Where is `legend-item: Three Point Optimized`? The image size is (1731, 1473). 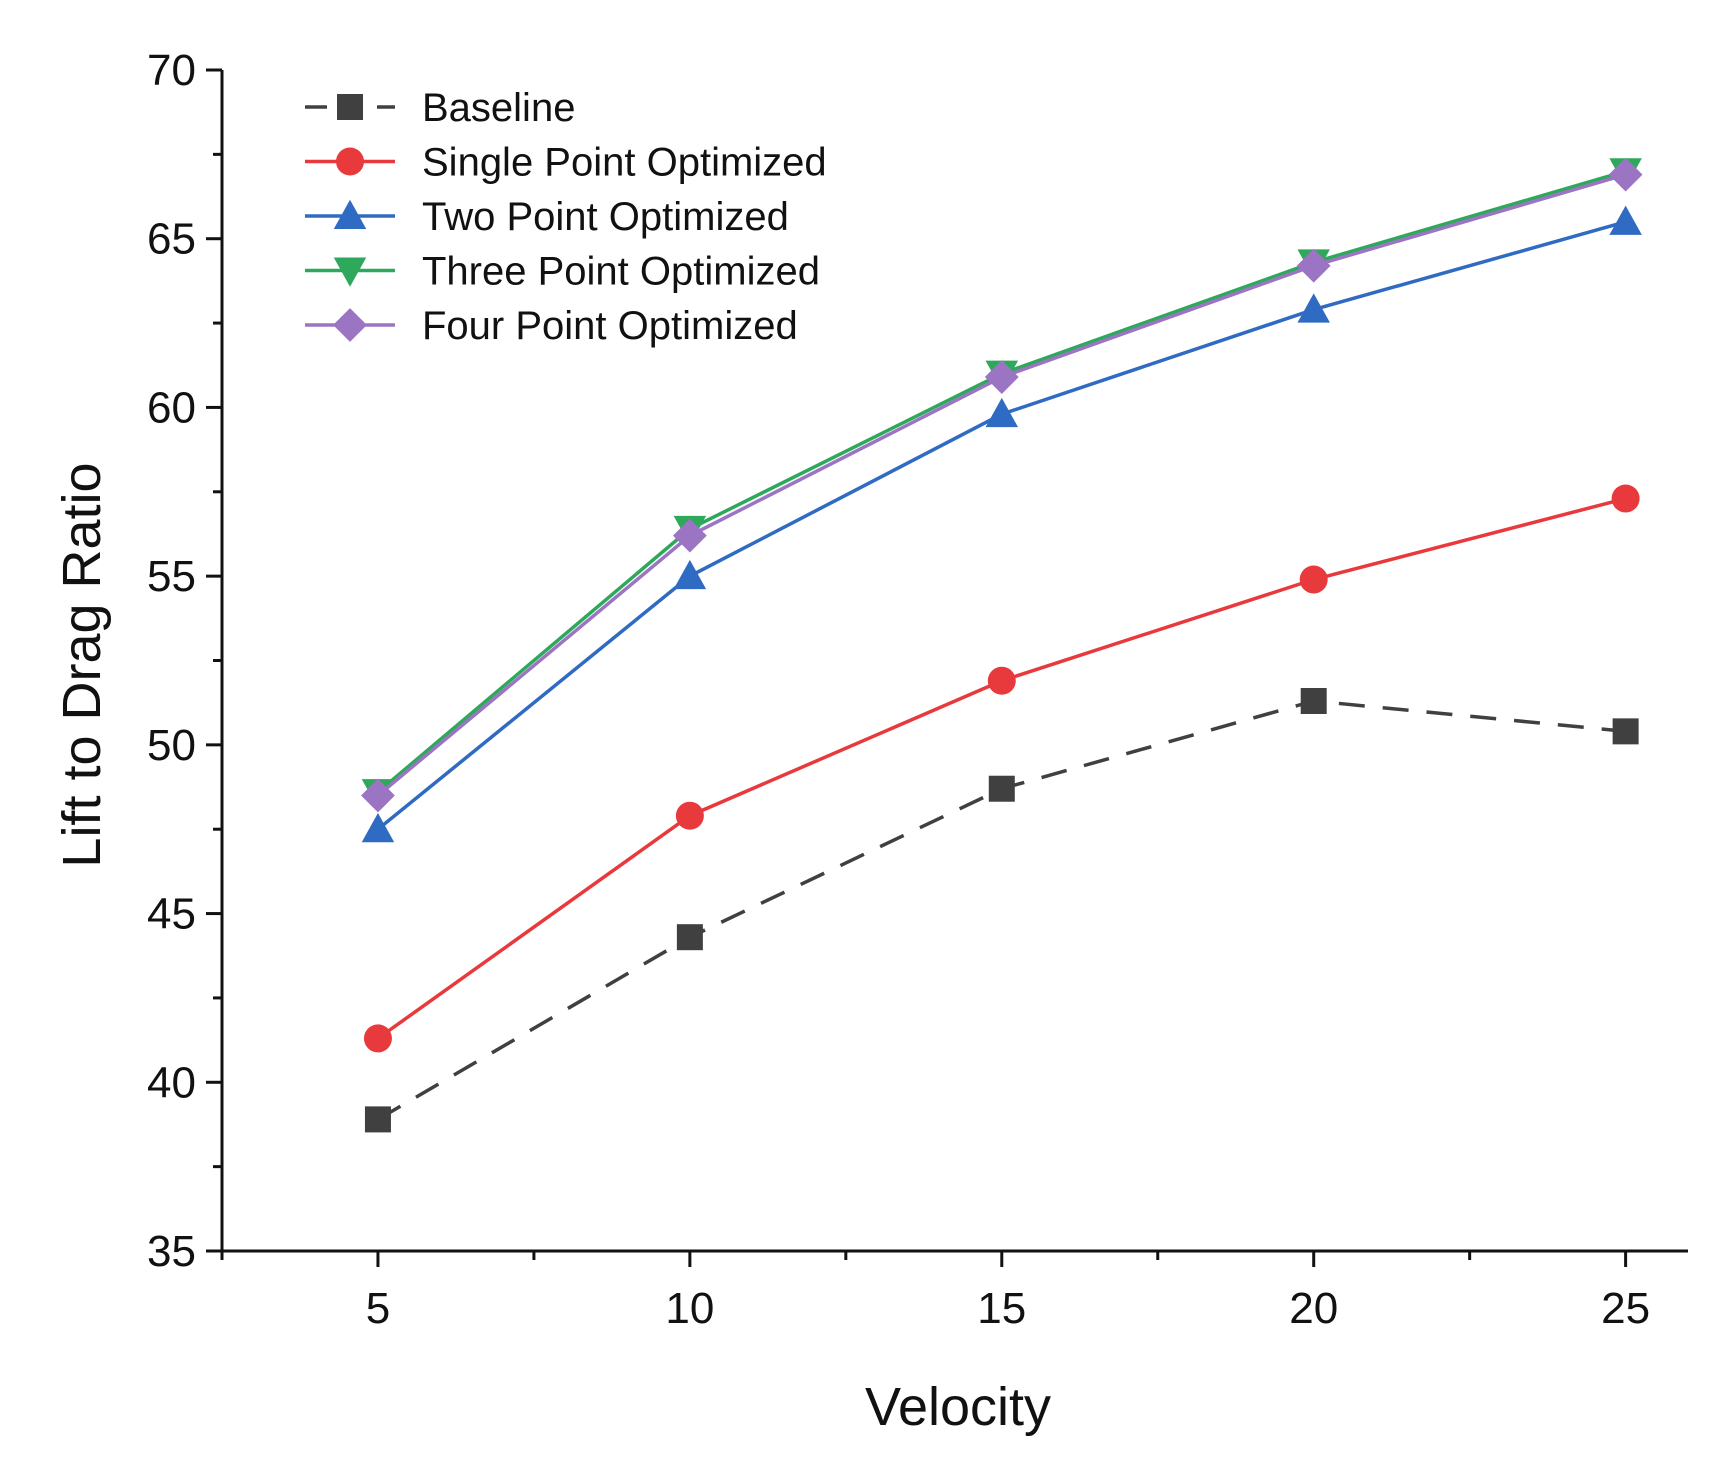 legend-item: Three Point Optimized is located at coordinates (562, 272).